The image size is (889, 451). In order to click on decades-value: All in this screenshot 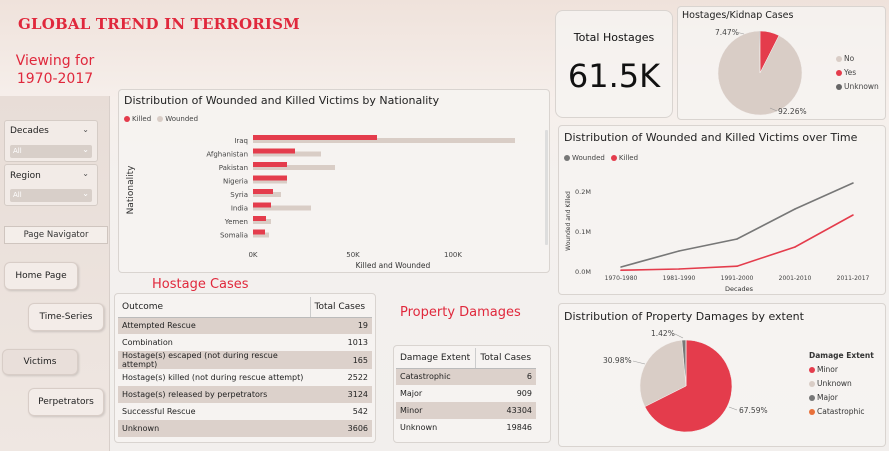, I will do `click(17, 151)`.